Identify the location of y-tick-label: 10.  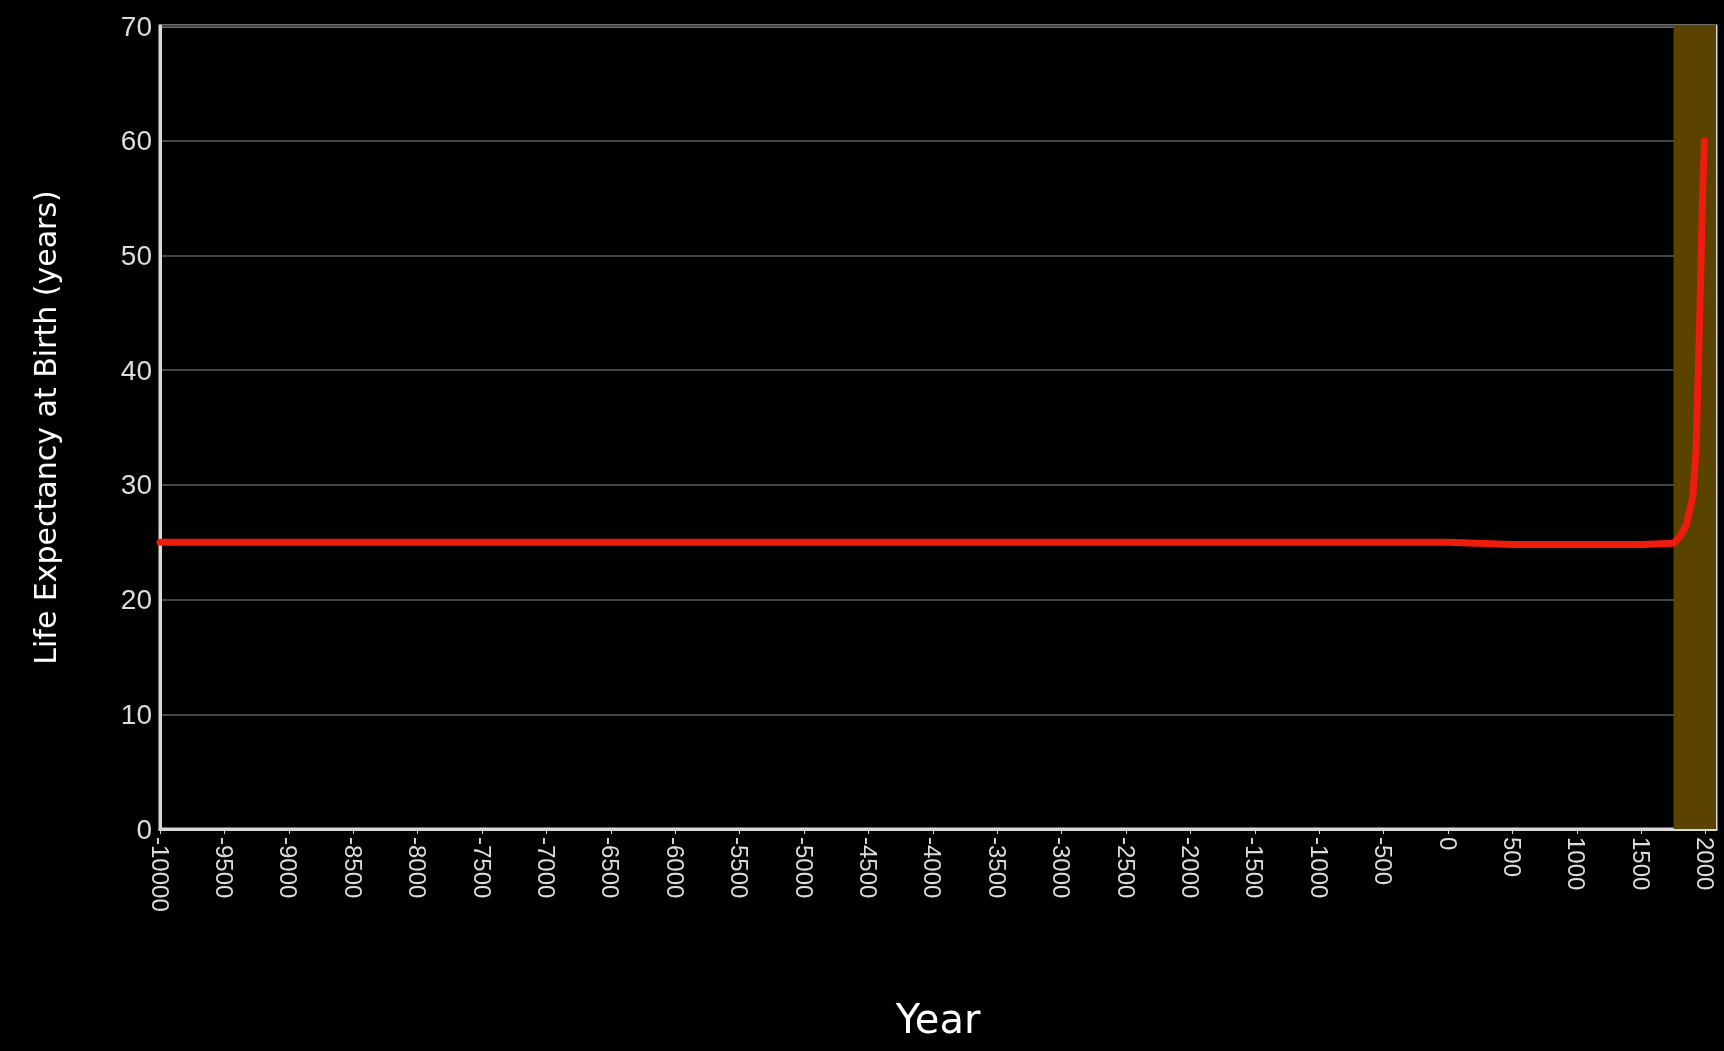
(136, 714).